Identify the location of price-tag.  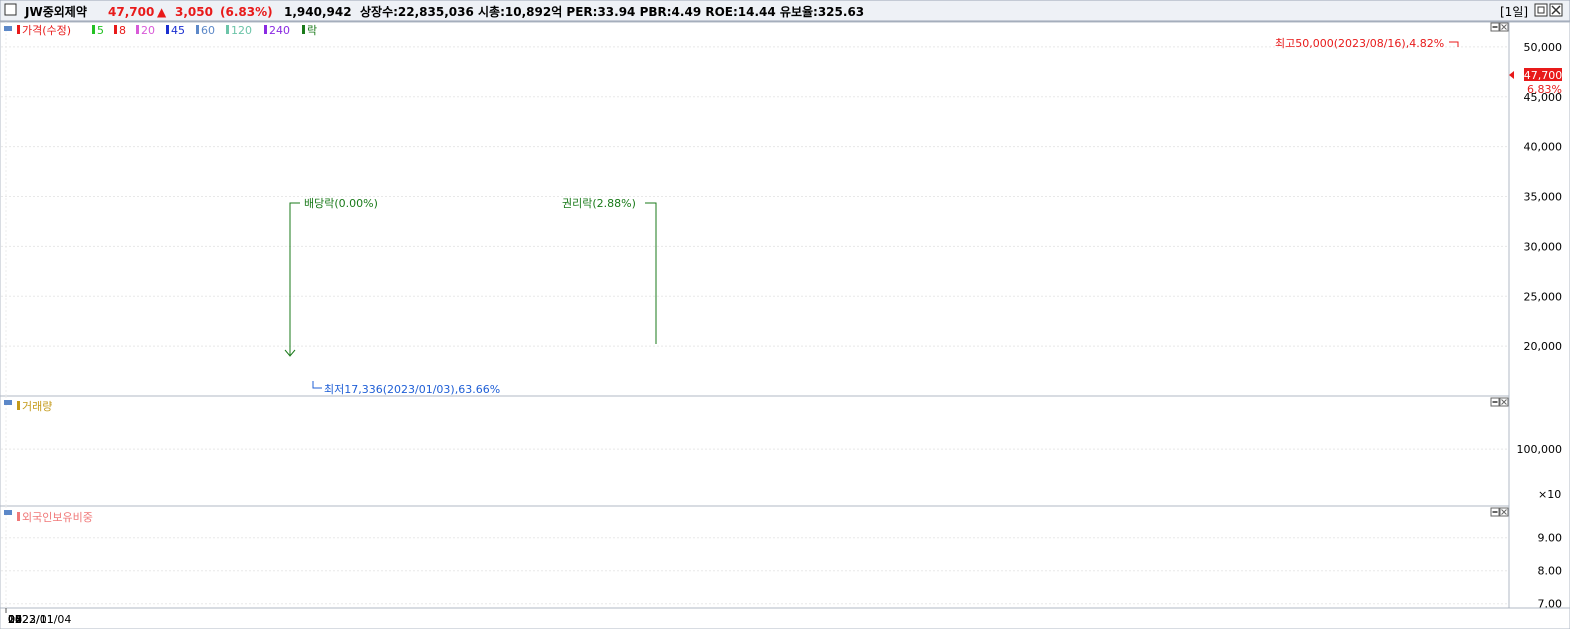
(1543, 74).